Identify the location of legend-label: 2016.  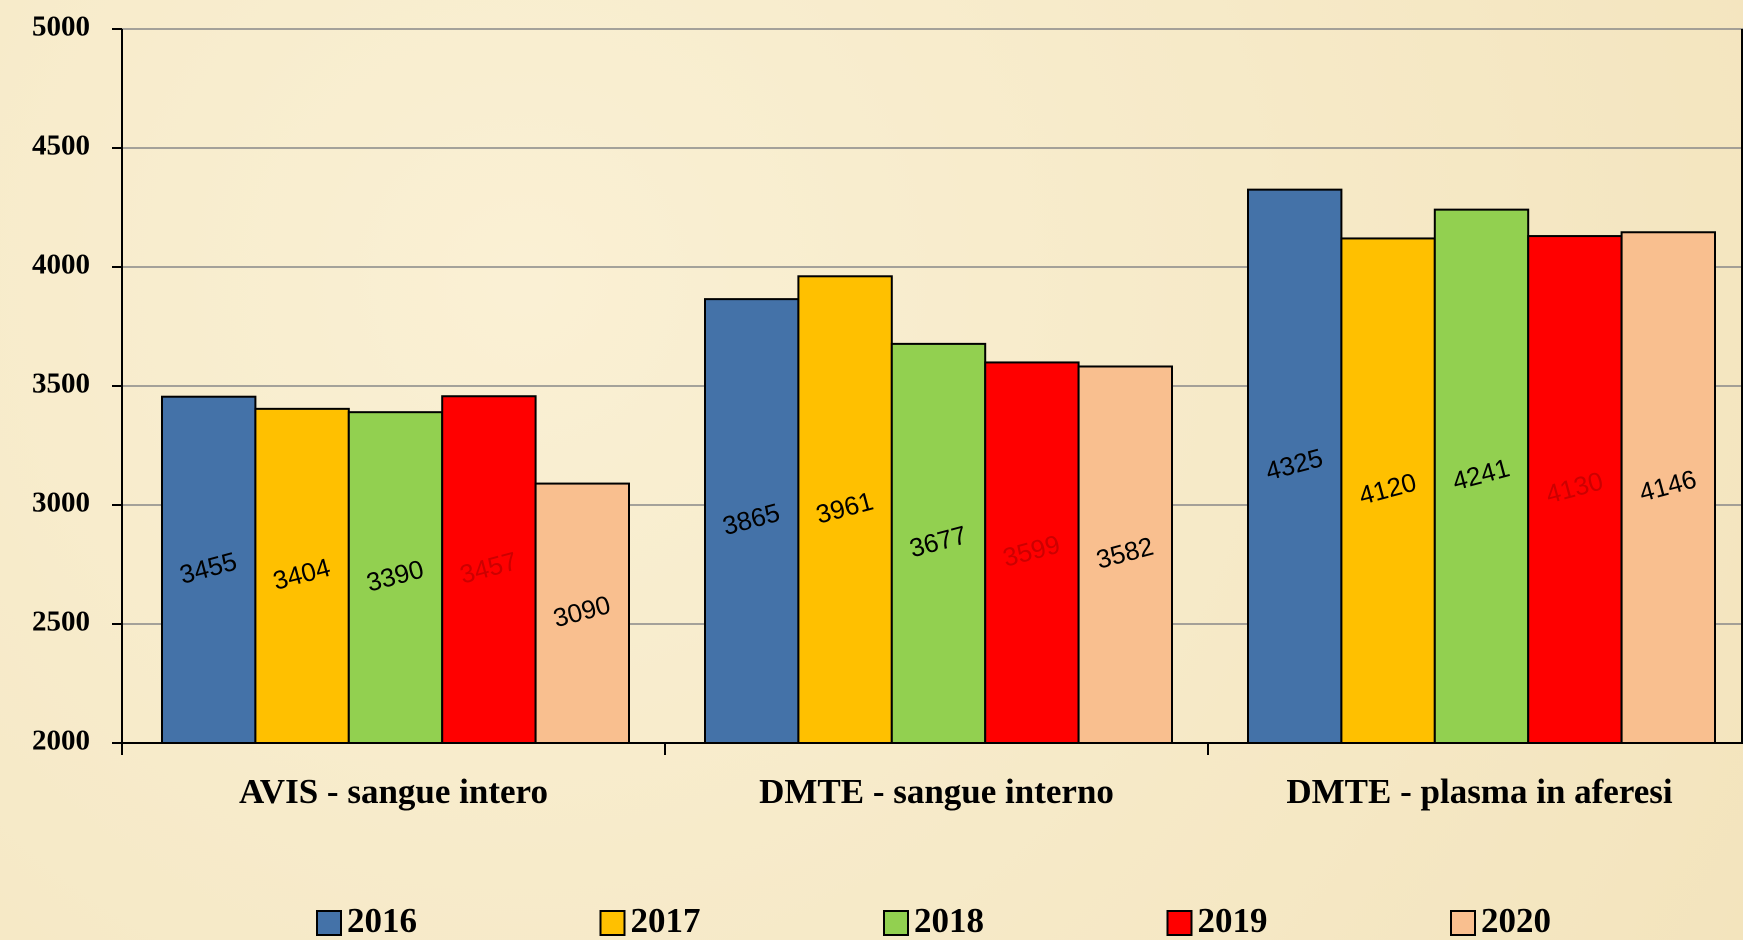
(382, 920).